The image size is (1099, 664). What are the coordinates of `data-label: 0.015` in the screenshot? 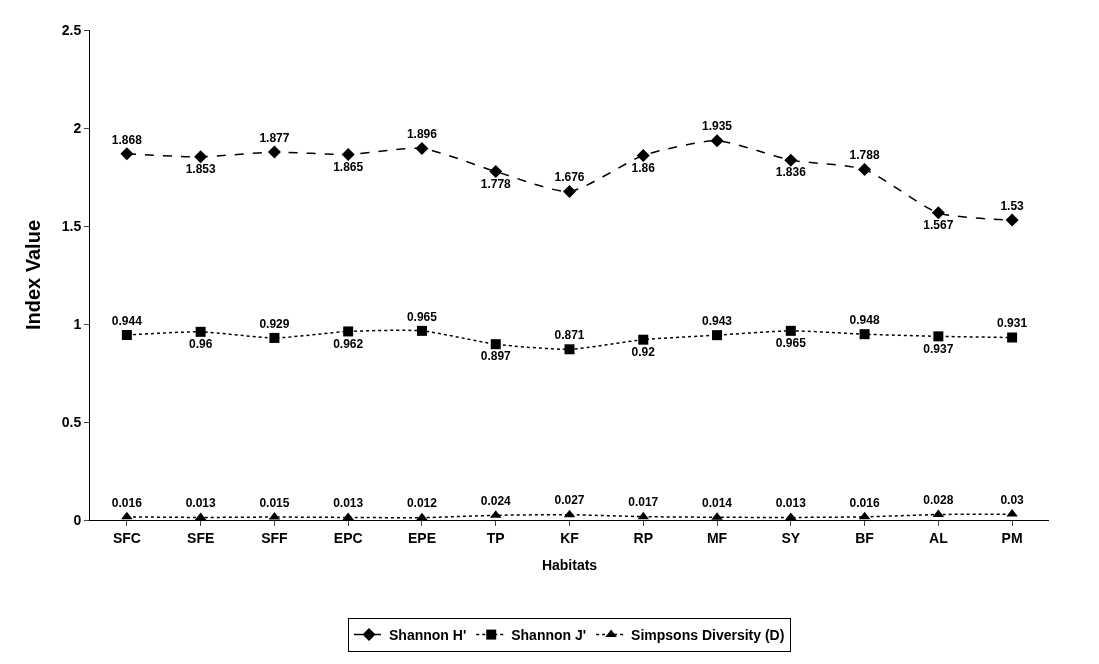 It's located at (274, 502).